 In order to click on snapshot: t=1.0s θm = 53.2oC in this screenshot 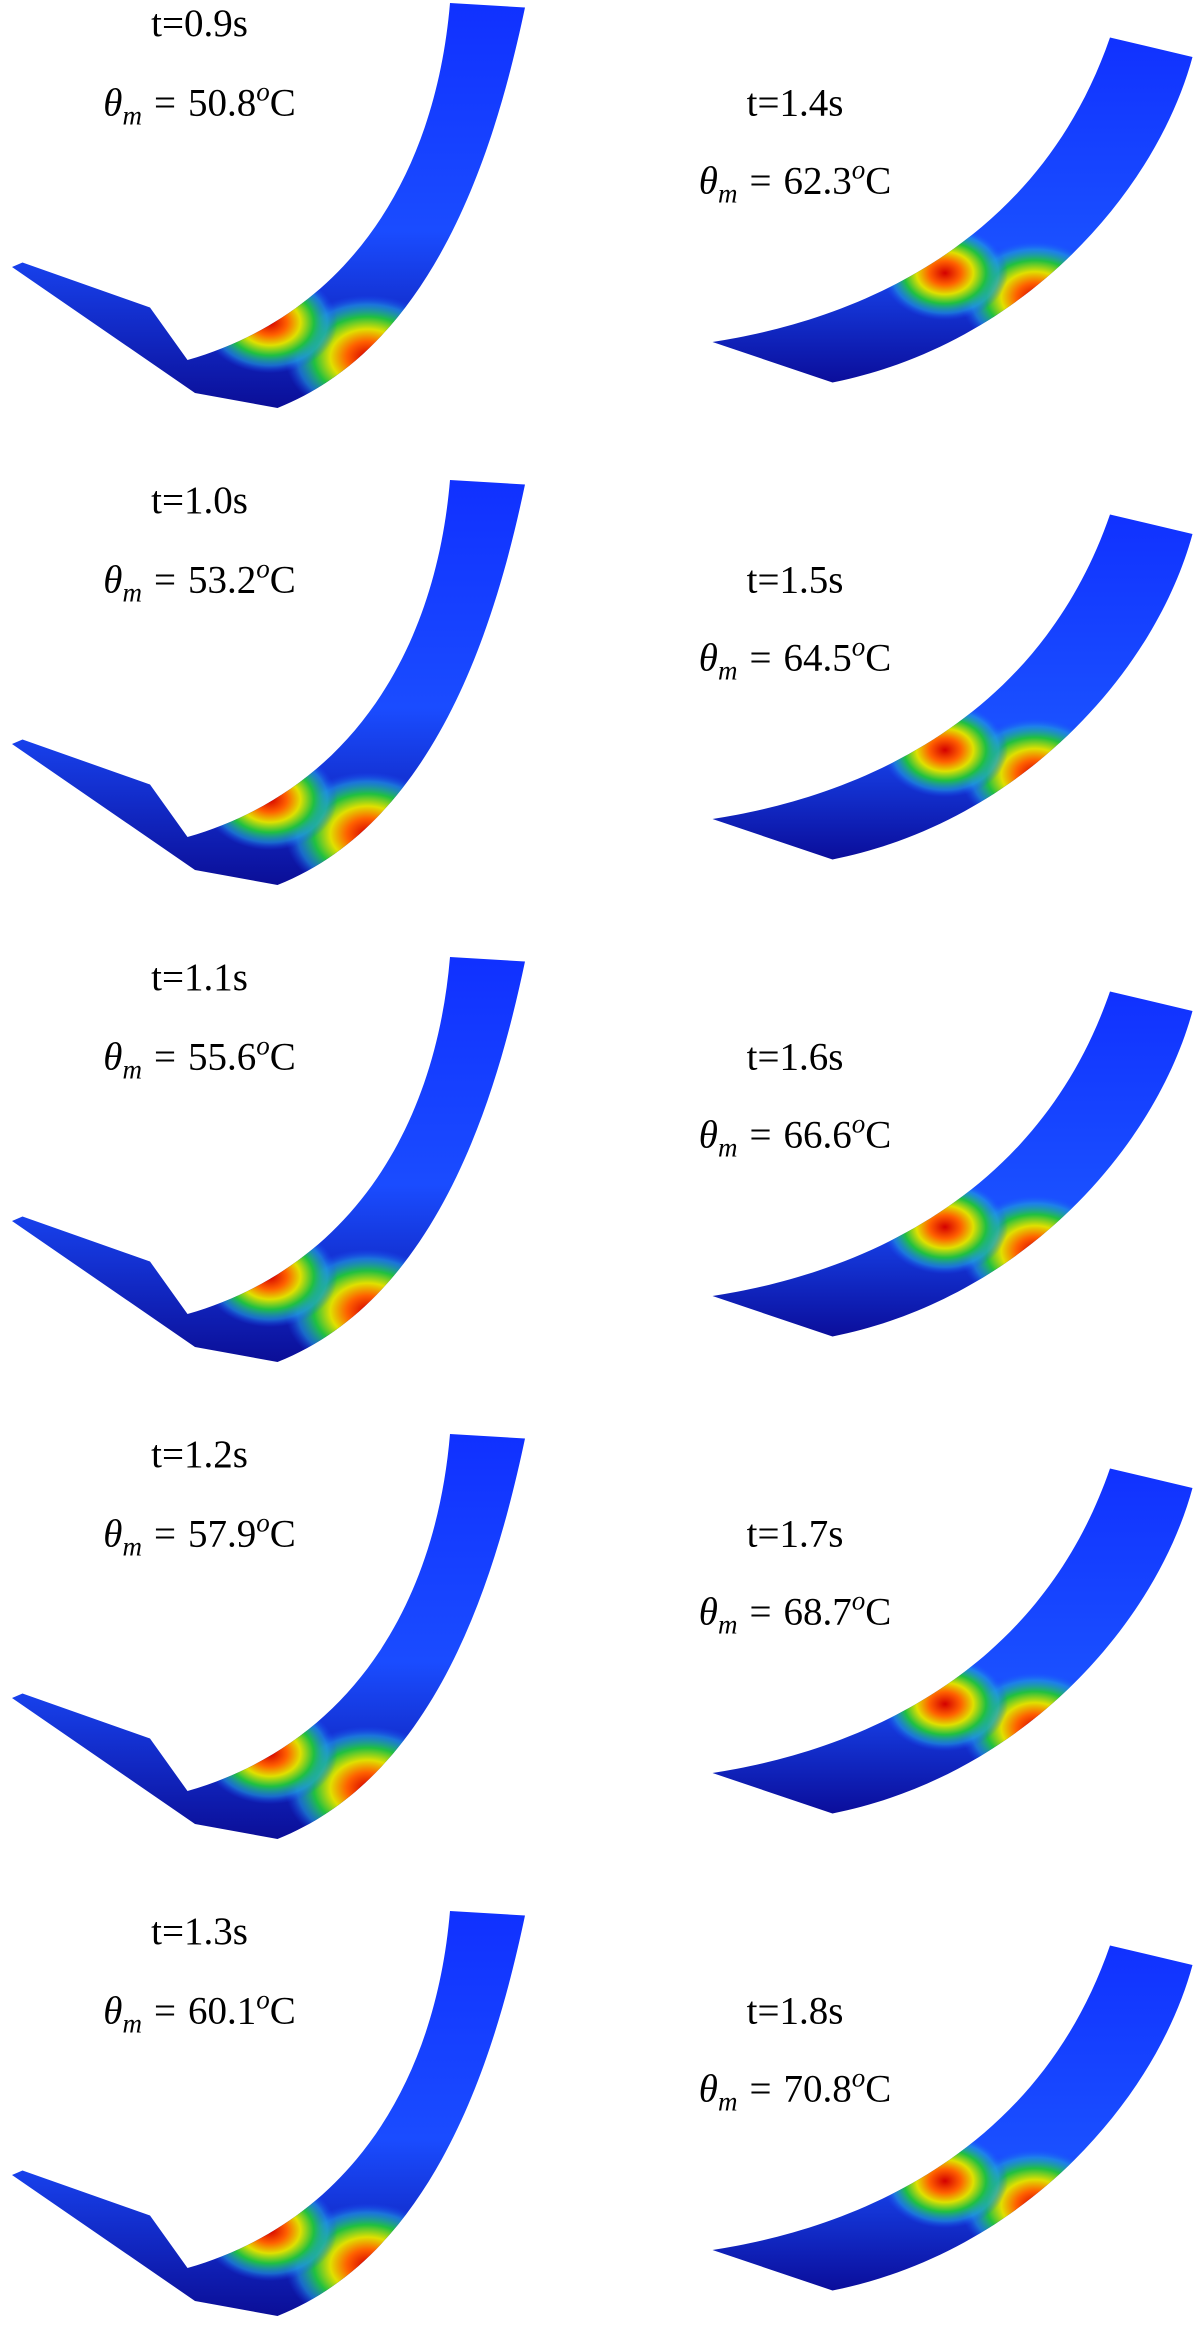, I will do `click(268, 682)`.